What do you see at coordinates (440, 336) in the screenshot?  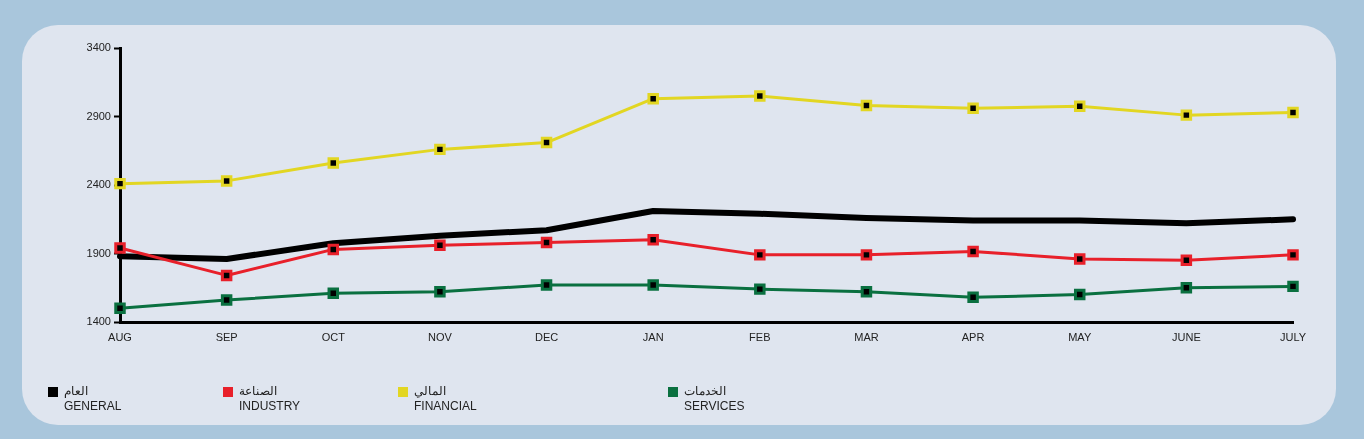 I see `x-tick-label: NOV` at bounding box center [440, 336].